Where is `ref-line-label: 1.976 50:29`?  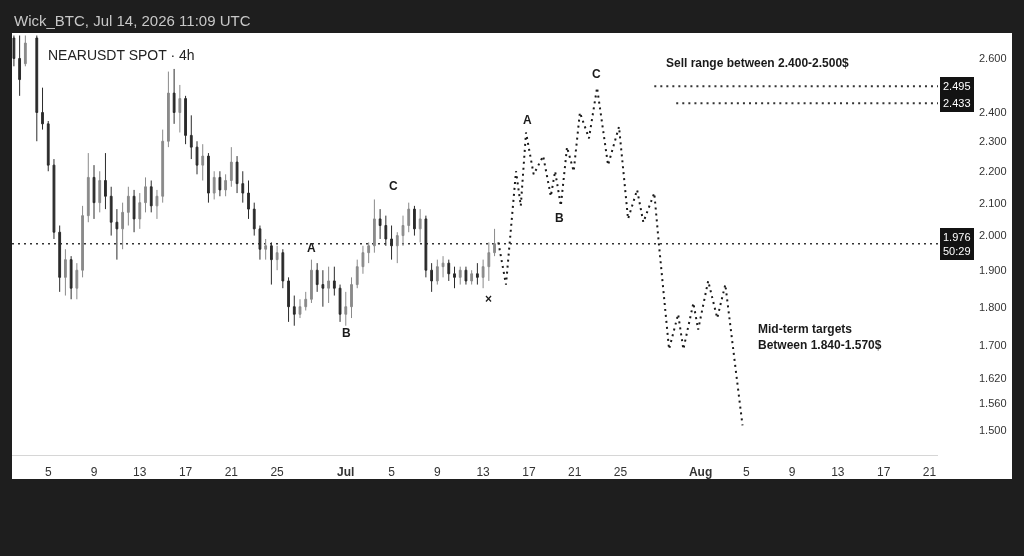 ref-line-label: 1.976 50:29 is located at coordinates (957, 244).